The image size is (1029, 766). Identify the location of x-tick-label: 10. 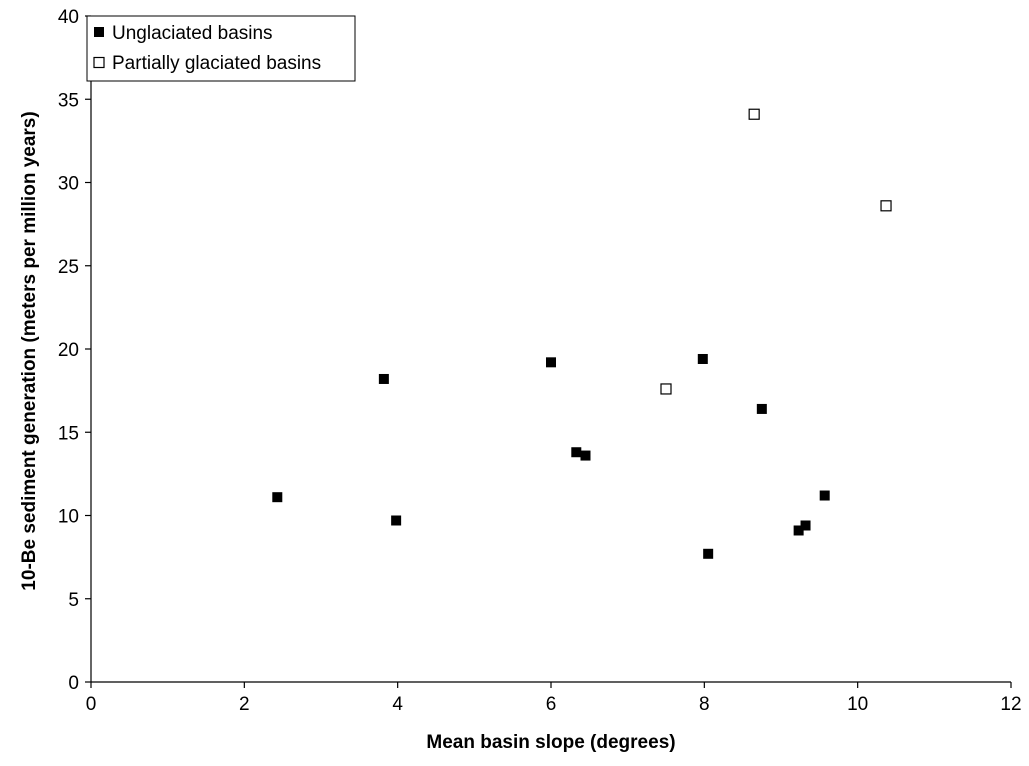
(857, 704).